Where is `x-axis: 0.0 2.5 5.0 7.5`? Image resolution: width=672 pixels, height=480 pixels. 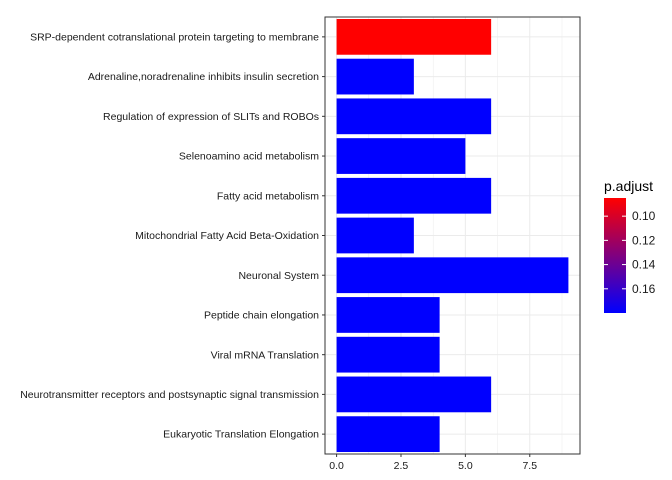
x-axis: 0.0 2.5 5.0 7.5 is located at coordinates (433, 463).